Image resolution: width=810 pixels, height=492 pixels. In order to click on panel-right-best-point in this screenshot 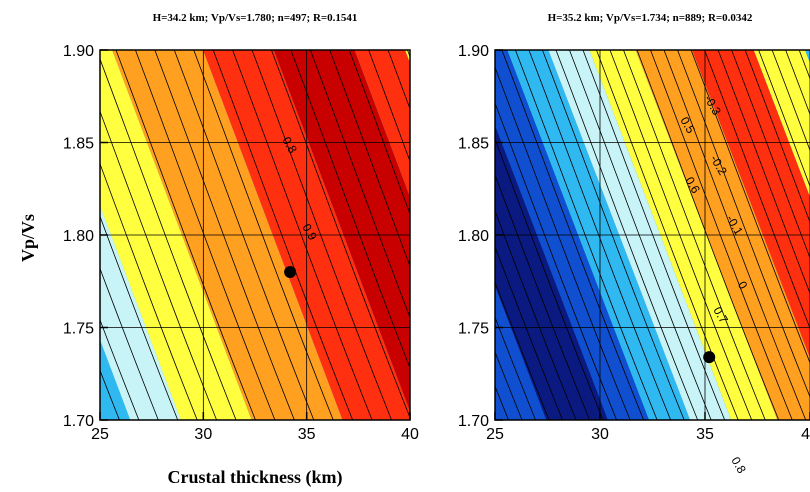, I will do `click(709, 357)`.